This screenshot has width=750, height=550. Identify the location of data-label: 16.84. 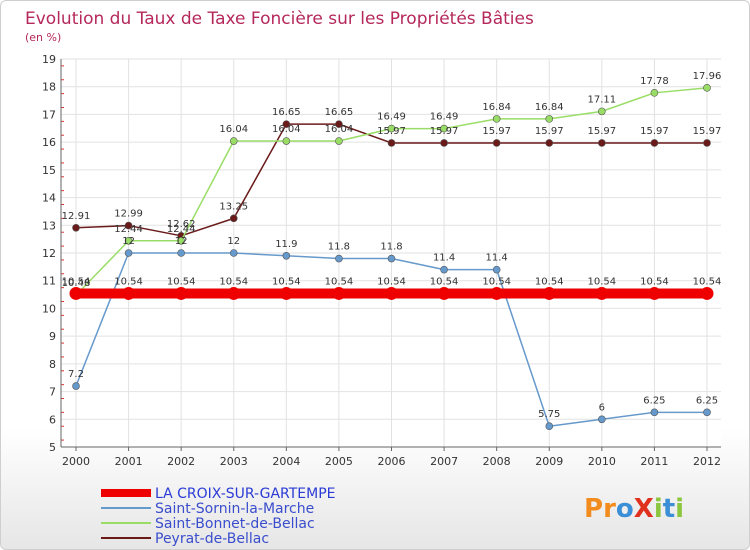
(549, 107).